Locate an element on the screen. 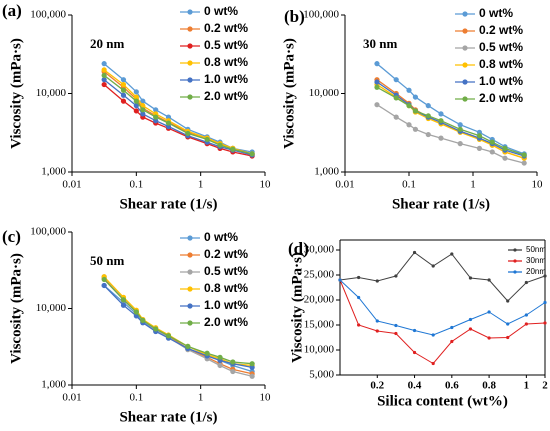 The image size is (550, 431). panel-label: (a) is located at coordinates (12, 10).